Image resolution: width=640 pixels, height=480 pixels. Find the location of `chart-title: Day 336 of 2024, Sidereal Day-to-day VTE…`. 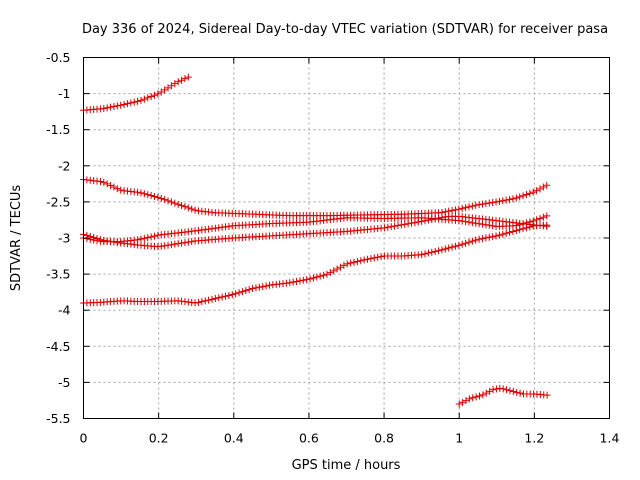

chart-title: Day 336 of 2024, Sidereal Day-to-day VTE… is located at coordinates (345, 29).